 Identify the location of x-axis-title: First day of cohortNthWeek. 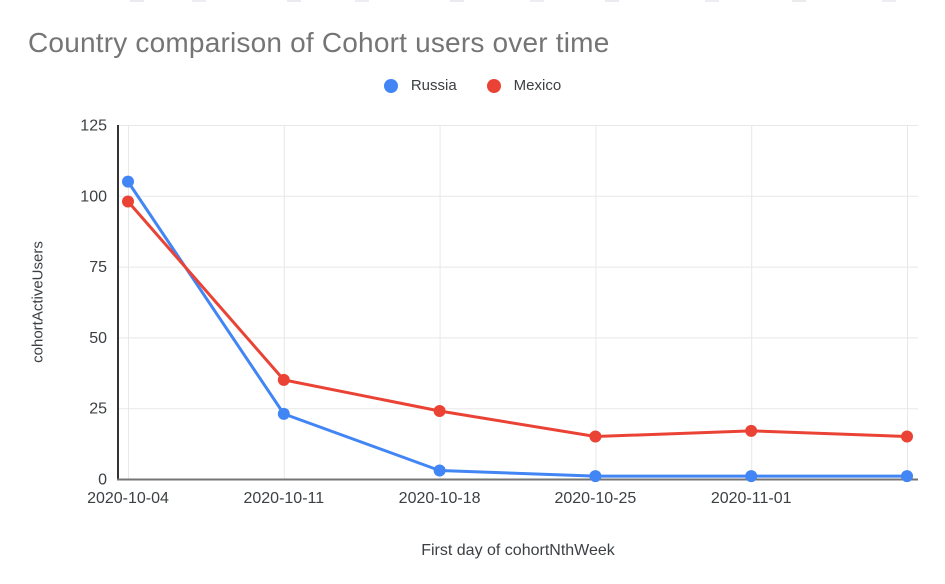
(518, 550).